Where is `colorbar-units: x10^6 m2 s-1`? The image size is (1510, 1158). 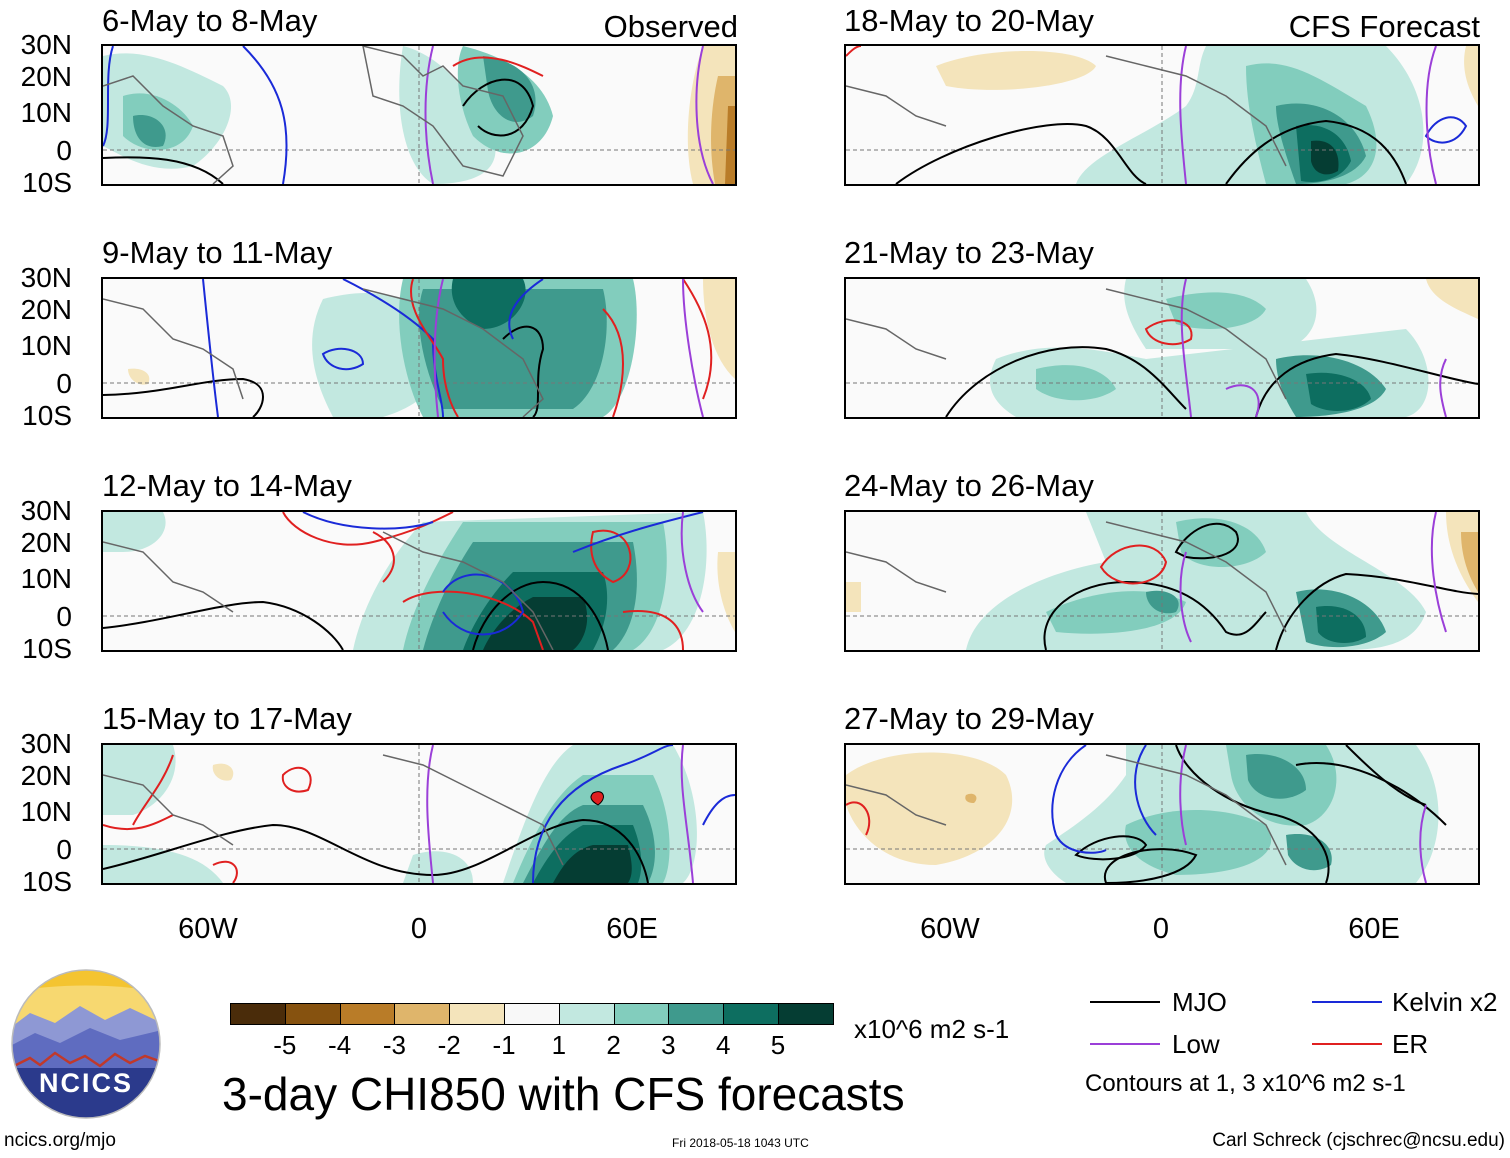
colorbar-units: x10^6 m2 s-1 is located at coordinates (932, 1029).